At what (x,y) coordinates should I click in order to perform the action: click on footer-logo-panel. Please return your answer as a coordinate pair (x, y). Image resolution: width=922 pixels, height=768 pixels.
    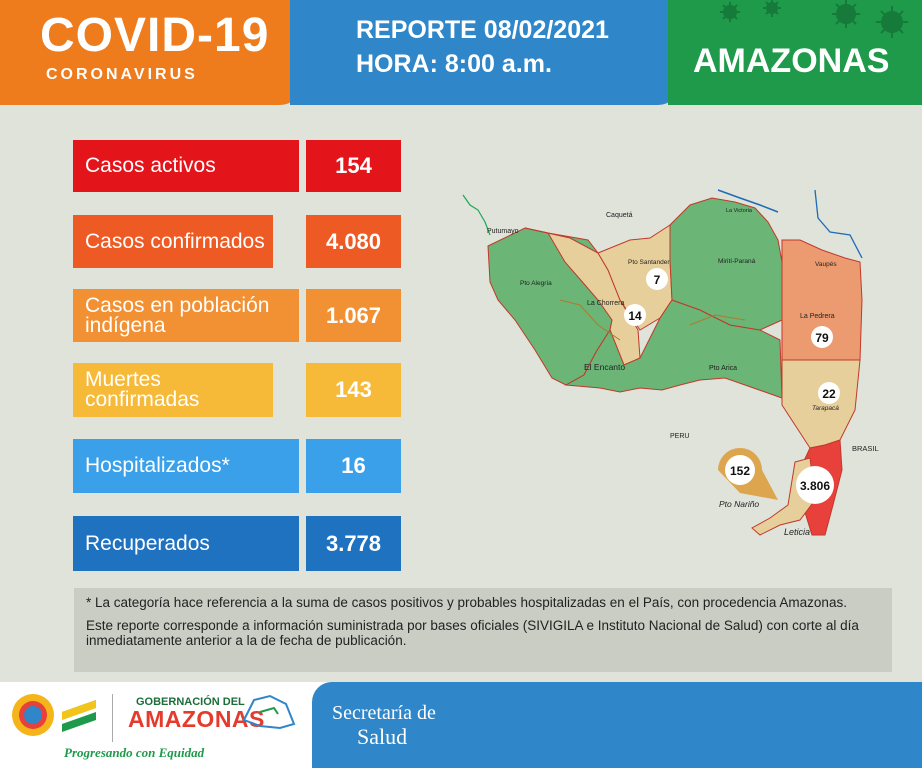
    Looking at the image, I should click on (165, 725).